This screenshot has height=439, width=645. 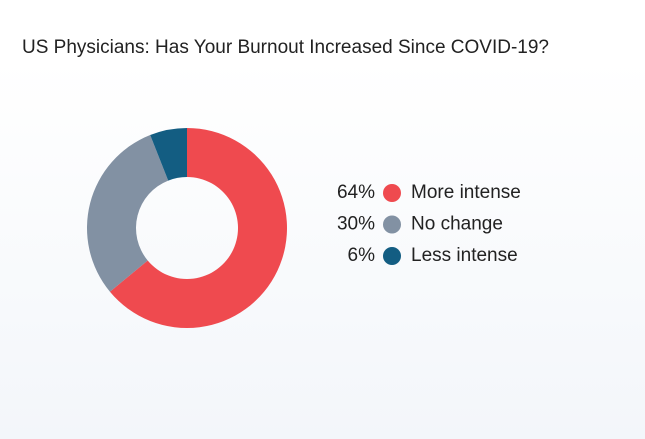 What do you see at coordinates (362, 255) in the screenshot?
I see `legend-value: 6%` at bounding box center [362, 255].